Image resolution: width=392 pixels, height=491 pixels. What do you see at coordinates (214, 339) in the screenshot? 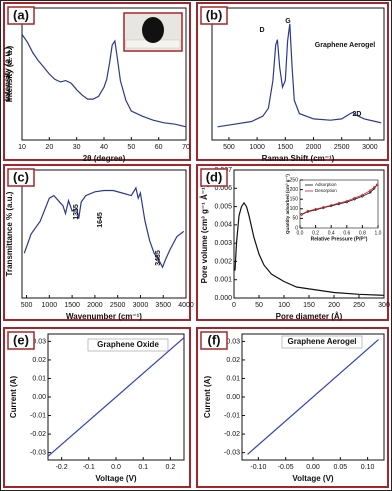
I see `panel-label: (f)` at bounding box center [214, 339].